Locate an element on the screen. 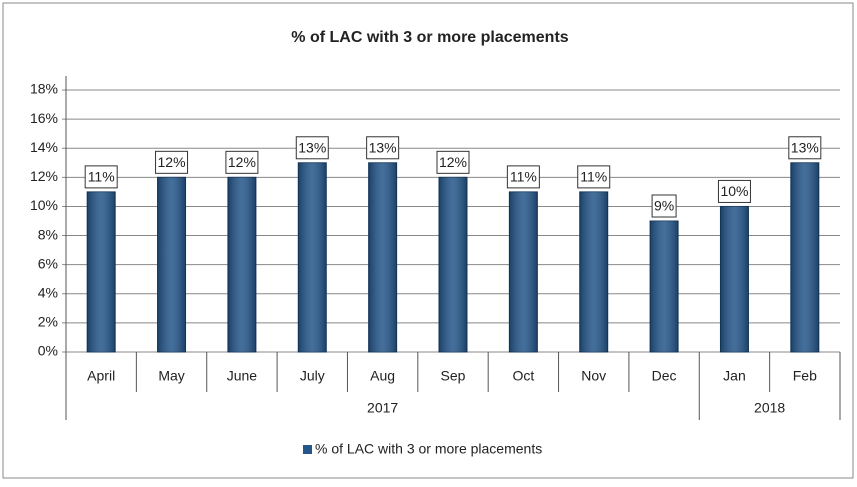  y-tick-label: 2% is located at coordinates (48, 322).